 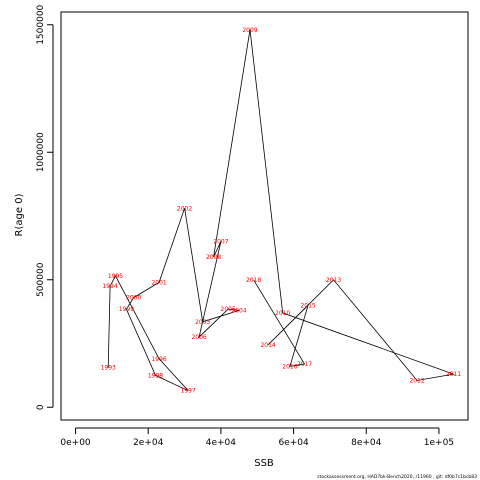 I want to click on year-label-1995: 1995, so click(x=115, y=276).